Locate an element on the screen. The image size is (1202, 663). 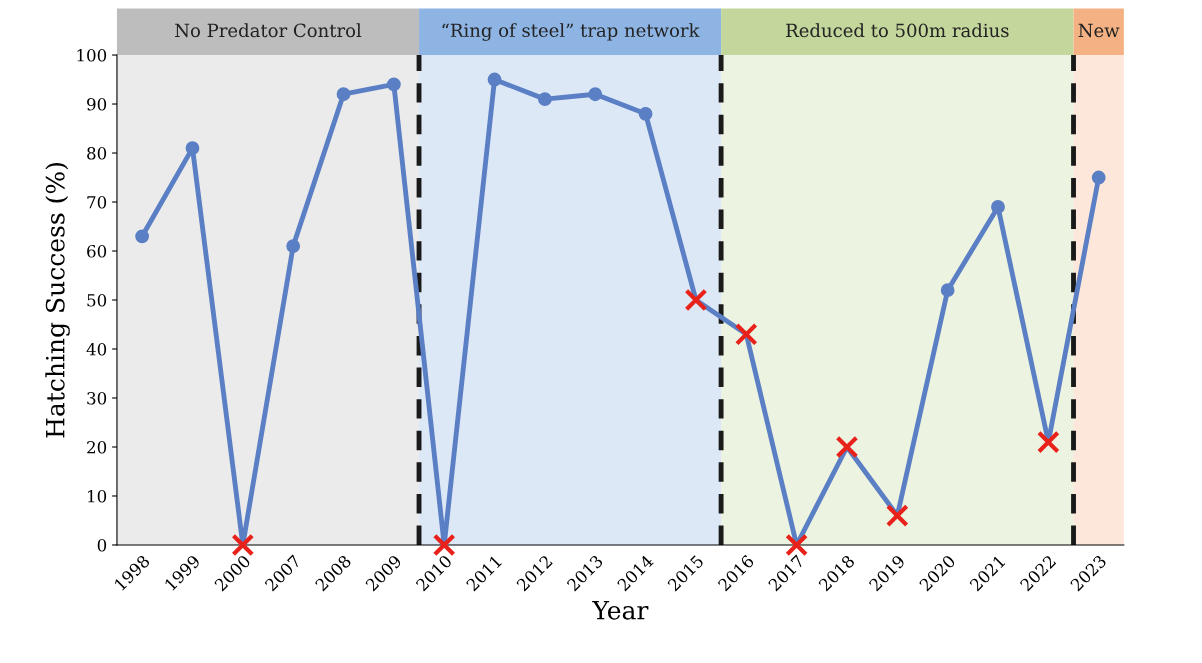
y-tick-label: 70 is located at coordinates (97, 202).